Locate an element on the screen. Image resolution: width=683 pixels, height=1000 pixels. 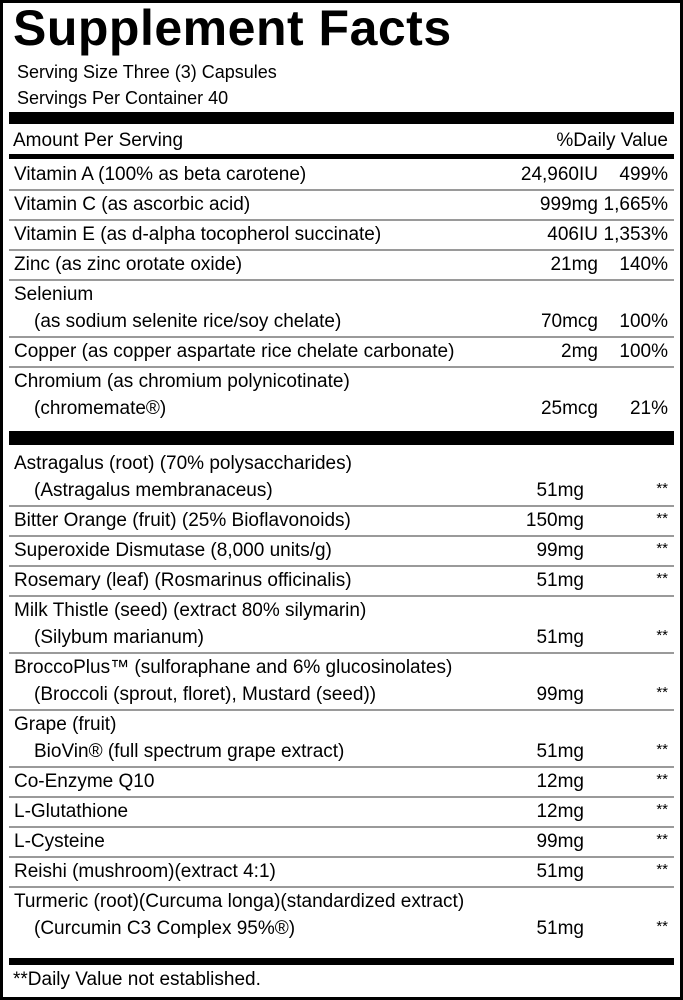
amount-per-serving-label: Amount Per Serving is located at coordinates (98, 140).